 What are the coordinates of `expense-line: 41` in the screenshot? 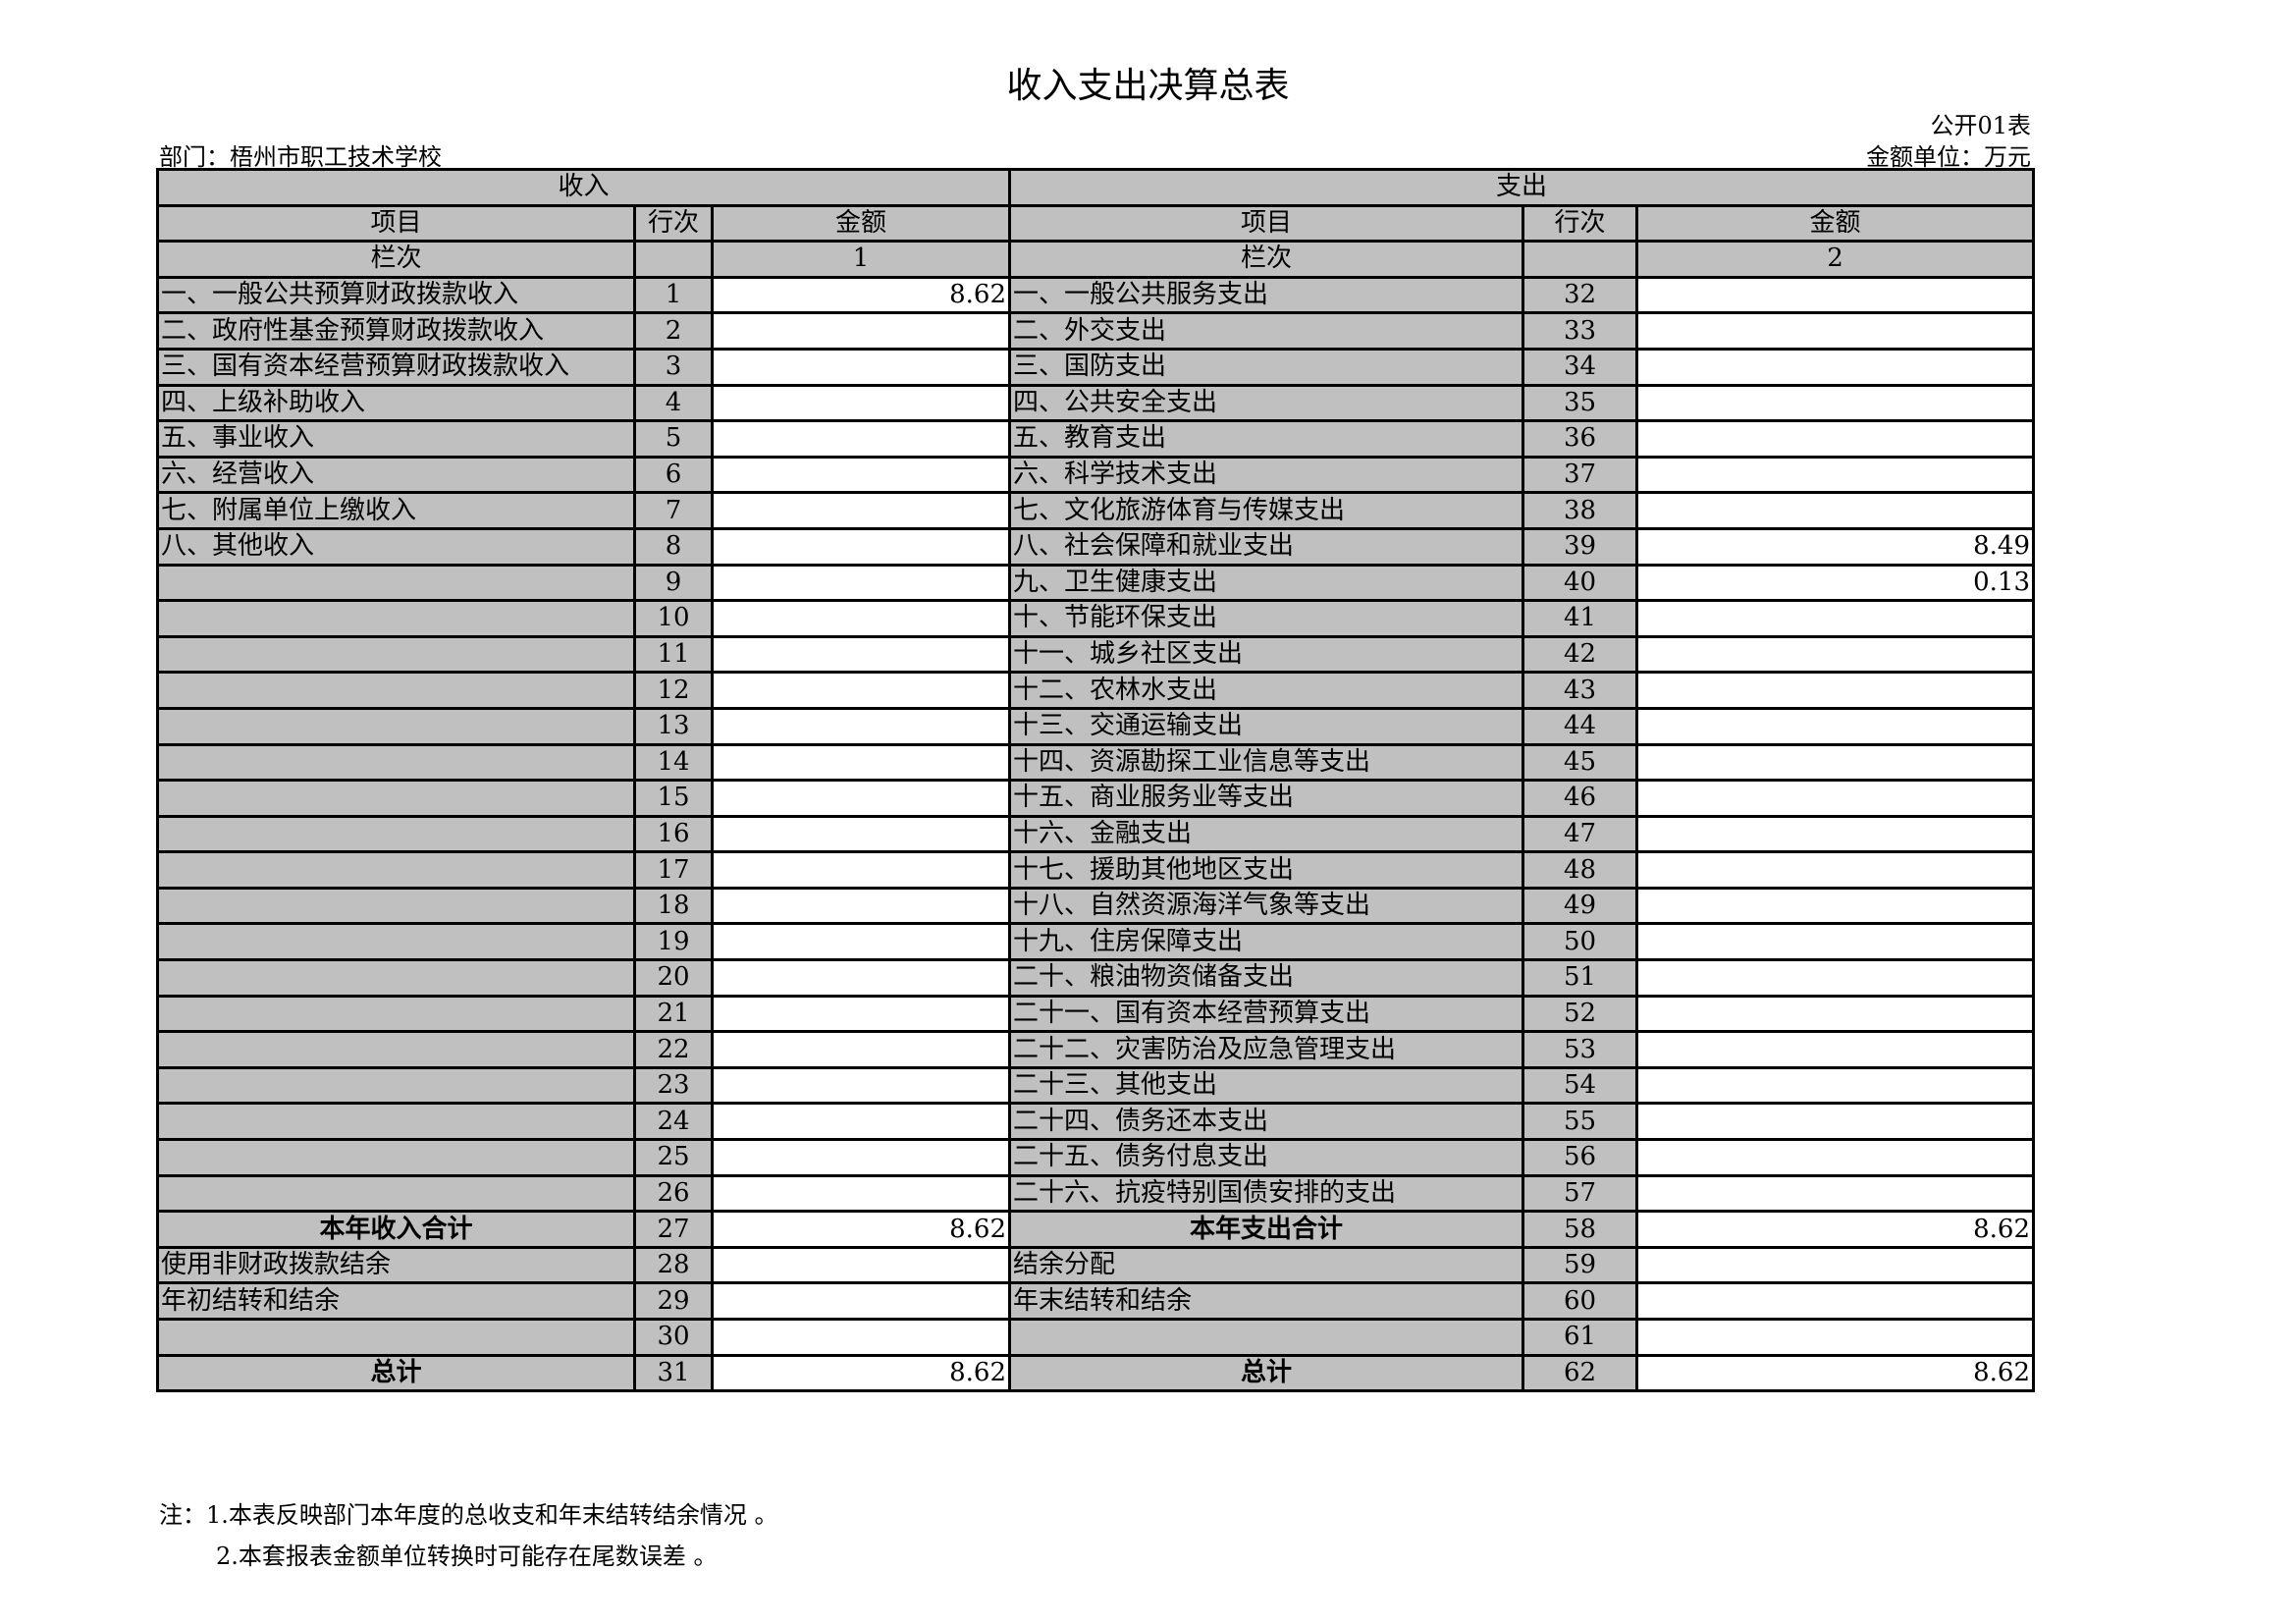 It's located at (1580, 618).